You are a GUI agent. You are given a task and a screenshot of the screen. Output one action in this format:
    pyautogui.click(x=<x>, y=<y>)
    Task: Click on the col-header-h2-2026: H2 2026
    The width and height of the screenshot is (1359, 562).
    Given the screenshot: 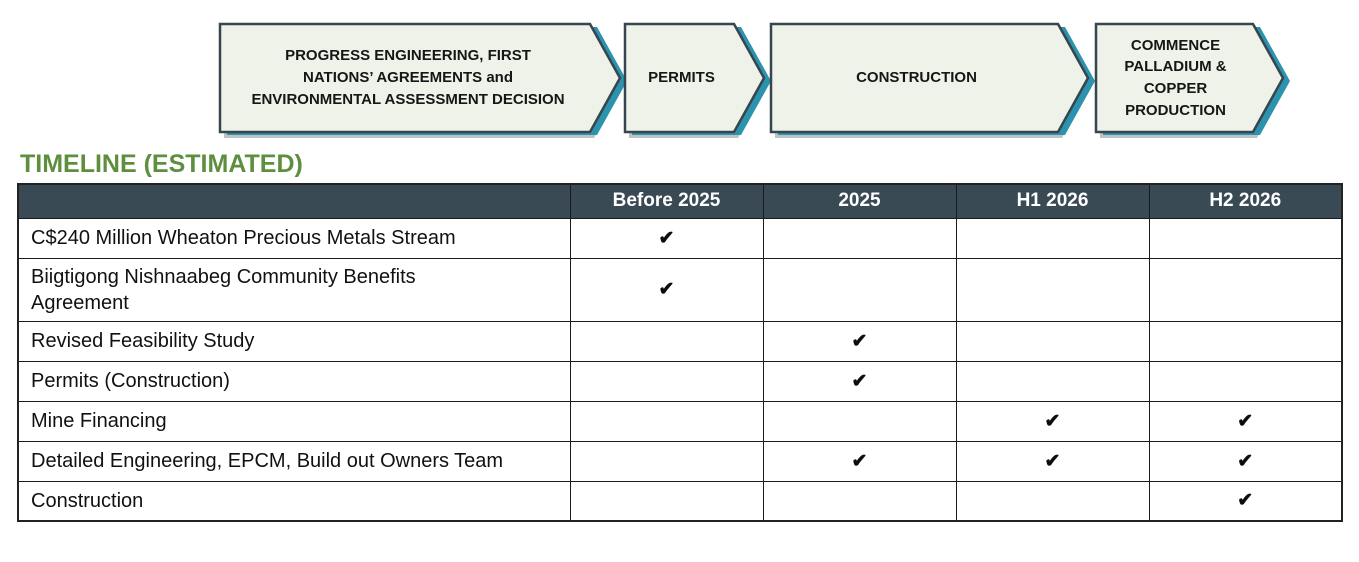 What is the action you would take?
    pyautogui.click(x=1245, y=201)
    